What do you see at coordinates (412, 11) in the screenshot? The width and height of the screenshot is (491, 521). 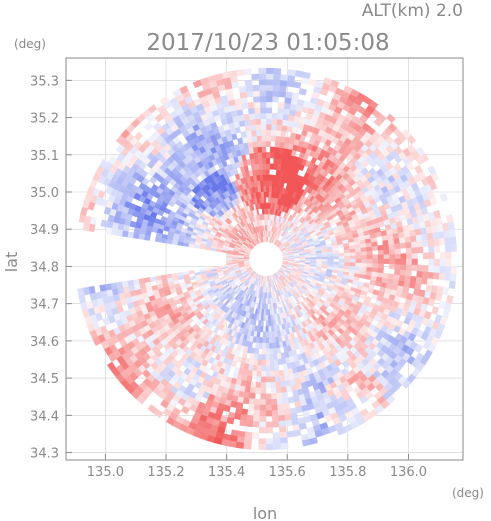 I see `altitude-label: ALT(km) 2.0` at bounding box center [412, 11].